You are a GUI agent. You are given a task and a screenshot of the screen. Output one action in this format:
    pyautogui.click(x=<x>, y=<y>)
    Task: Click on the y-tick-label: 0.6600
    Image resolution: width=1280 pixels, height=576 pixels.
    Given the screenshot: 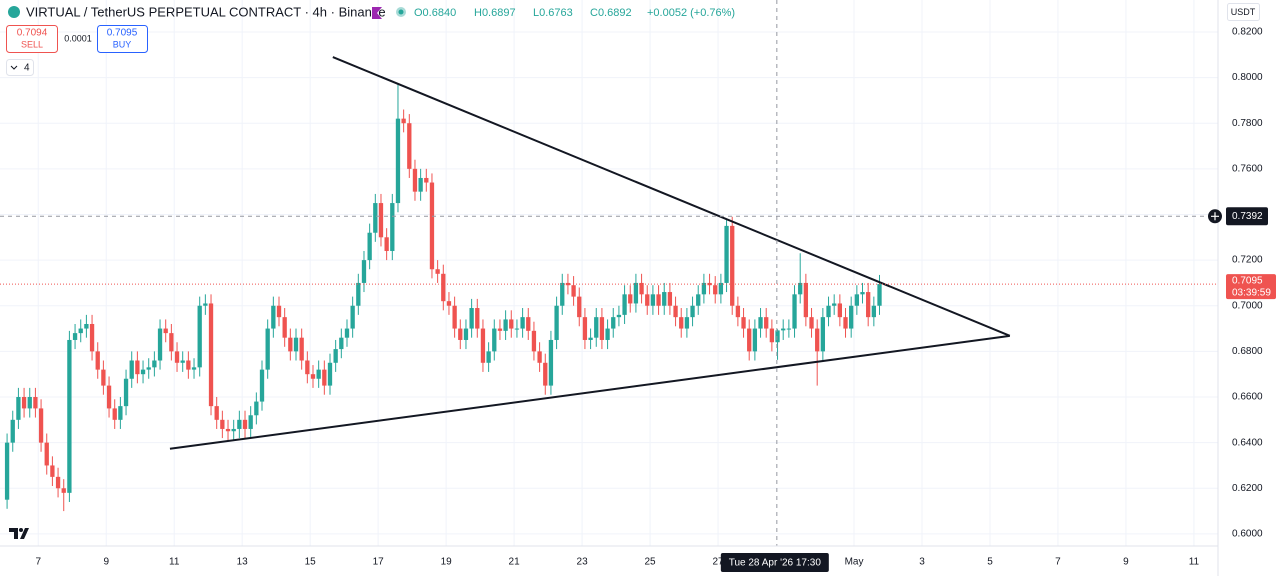 What is the action you would take?
    pyautogui.click(x=1247, y=397)
    